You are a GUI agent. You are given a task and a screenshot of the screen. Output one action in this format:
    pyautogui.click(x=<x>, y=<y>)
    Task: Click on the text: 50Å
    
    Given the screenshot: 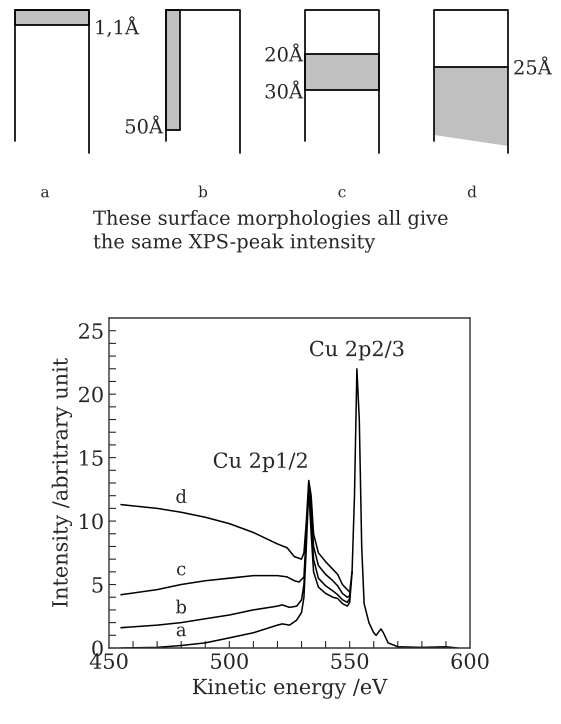 What is the action you would take?
    pyautogui.click(x=145, y=124)
    